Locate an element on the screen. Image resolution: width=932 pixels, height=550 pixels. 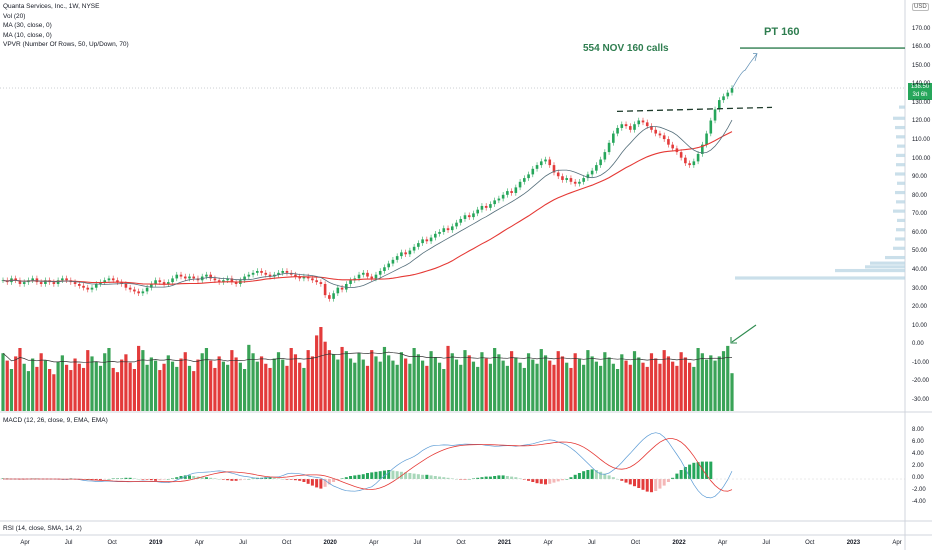
price-tick-label: -10.00 is located at coordinates (921, 362).